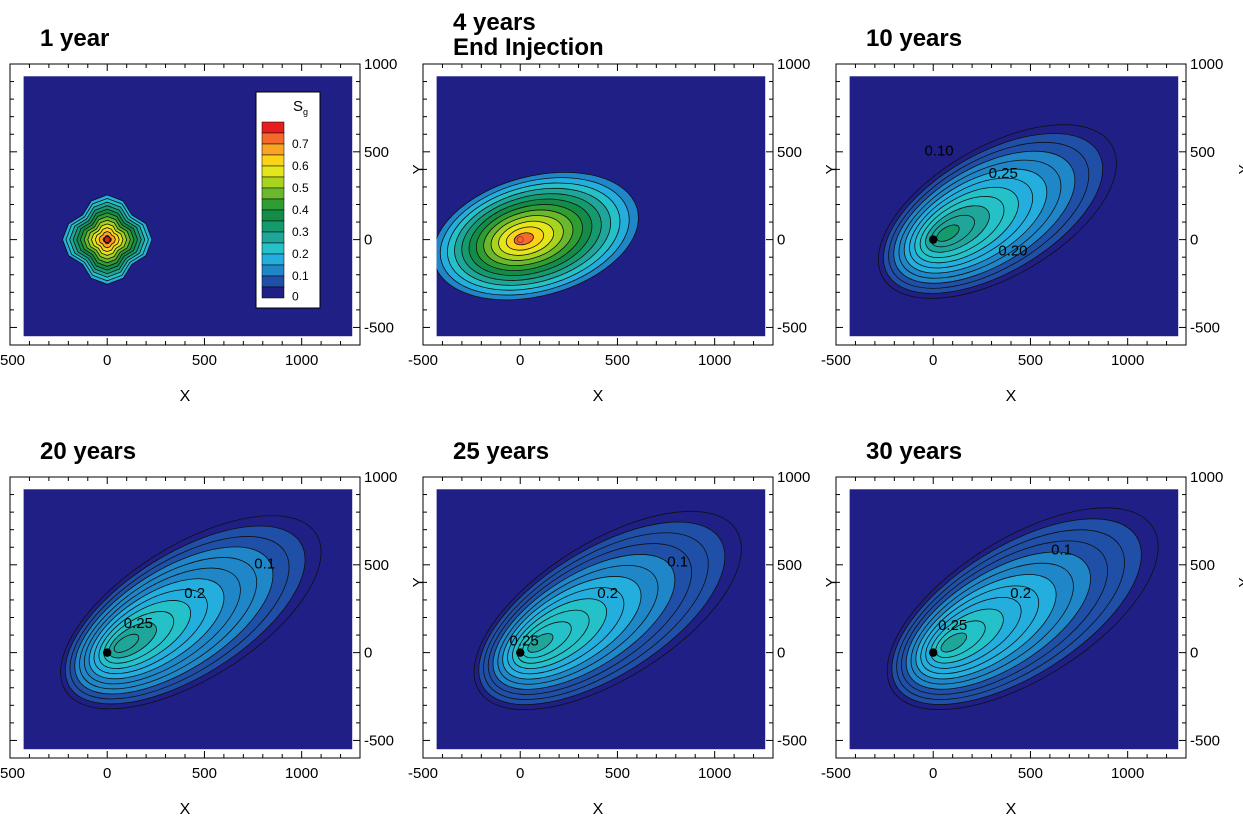 This screenshot has height=816, width=1243. What do you see at coordinates (300, 144) in the screenshot?
I see `legend-label: 0.7` at bounding box center [300, 144].